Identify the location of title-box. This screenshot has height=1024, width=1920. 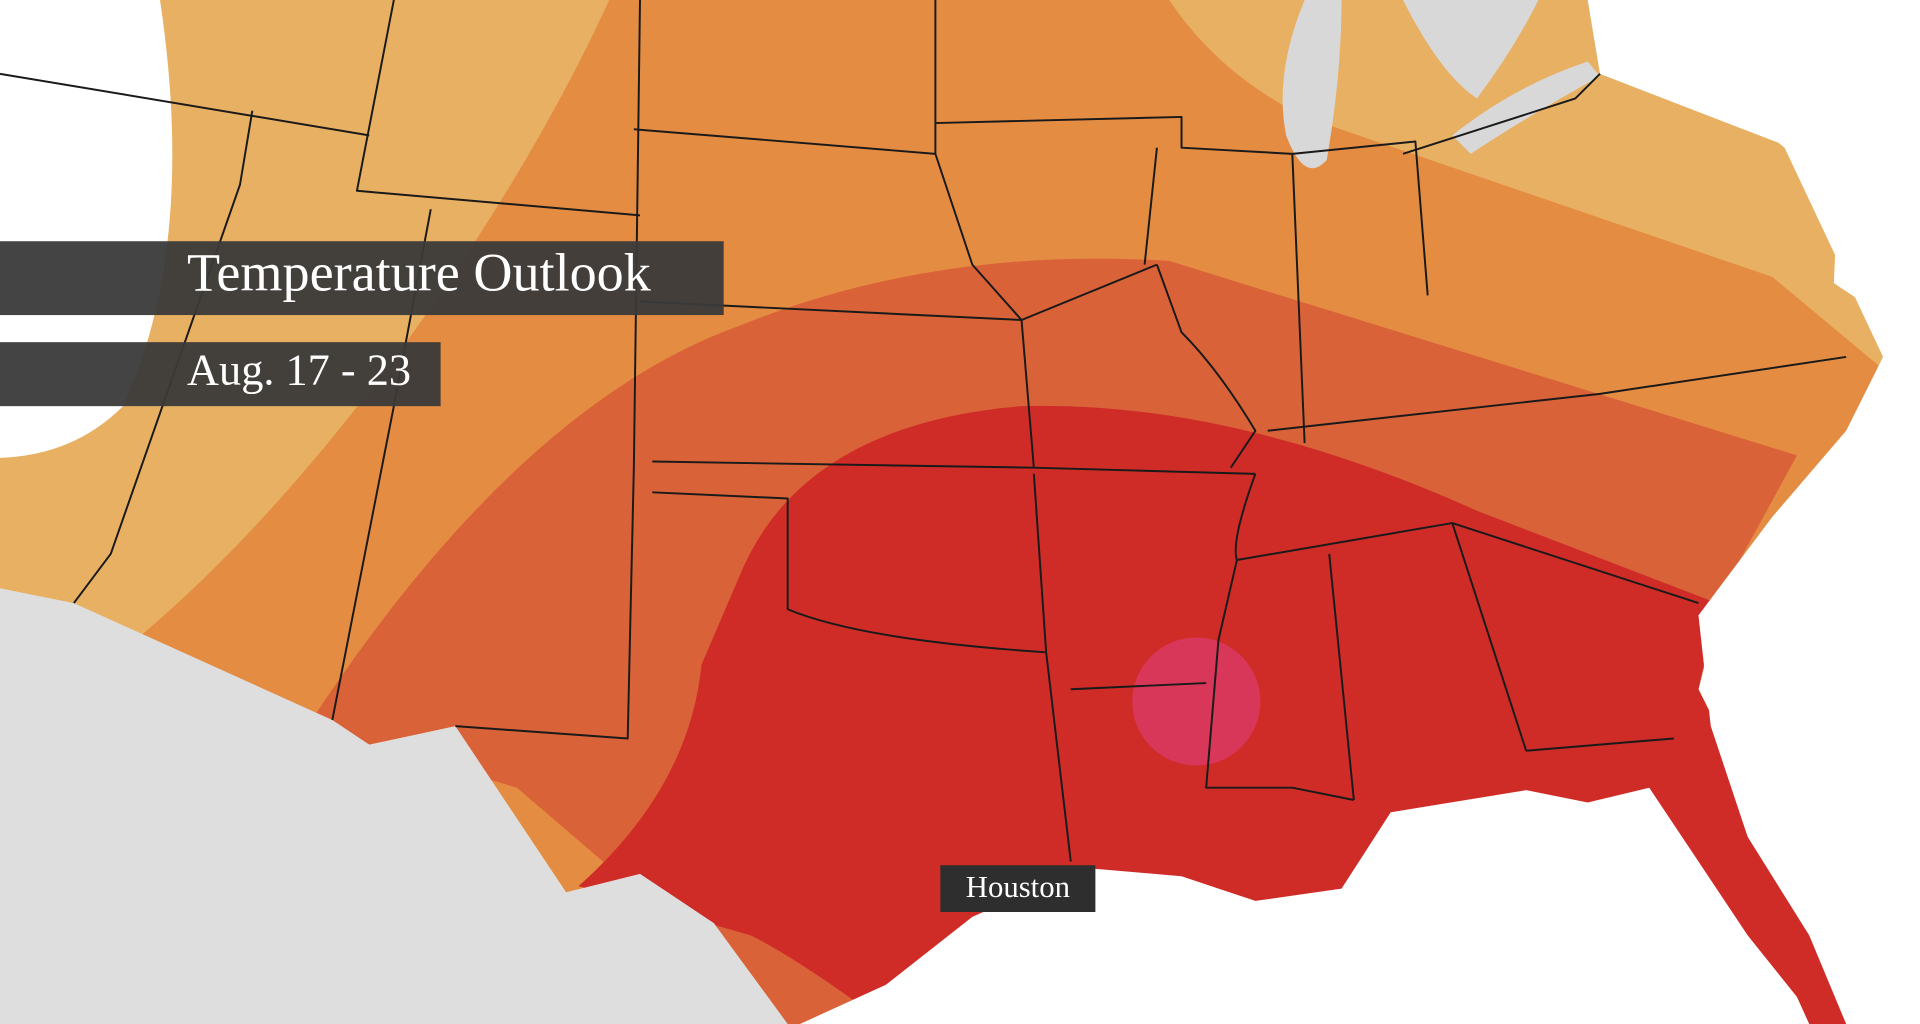
(362, 278).